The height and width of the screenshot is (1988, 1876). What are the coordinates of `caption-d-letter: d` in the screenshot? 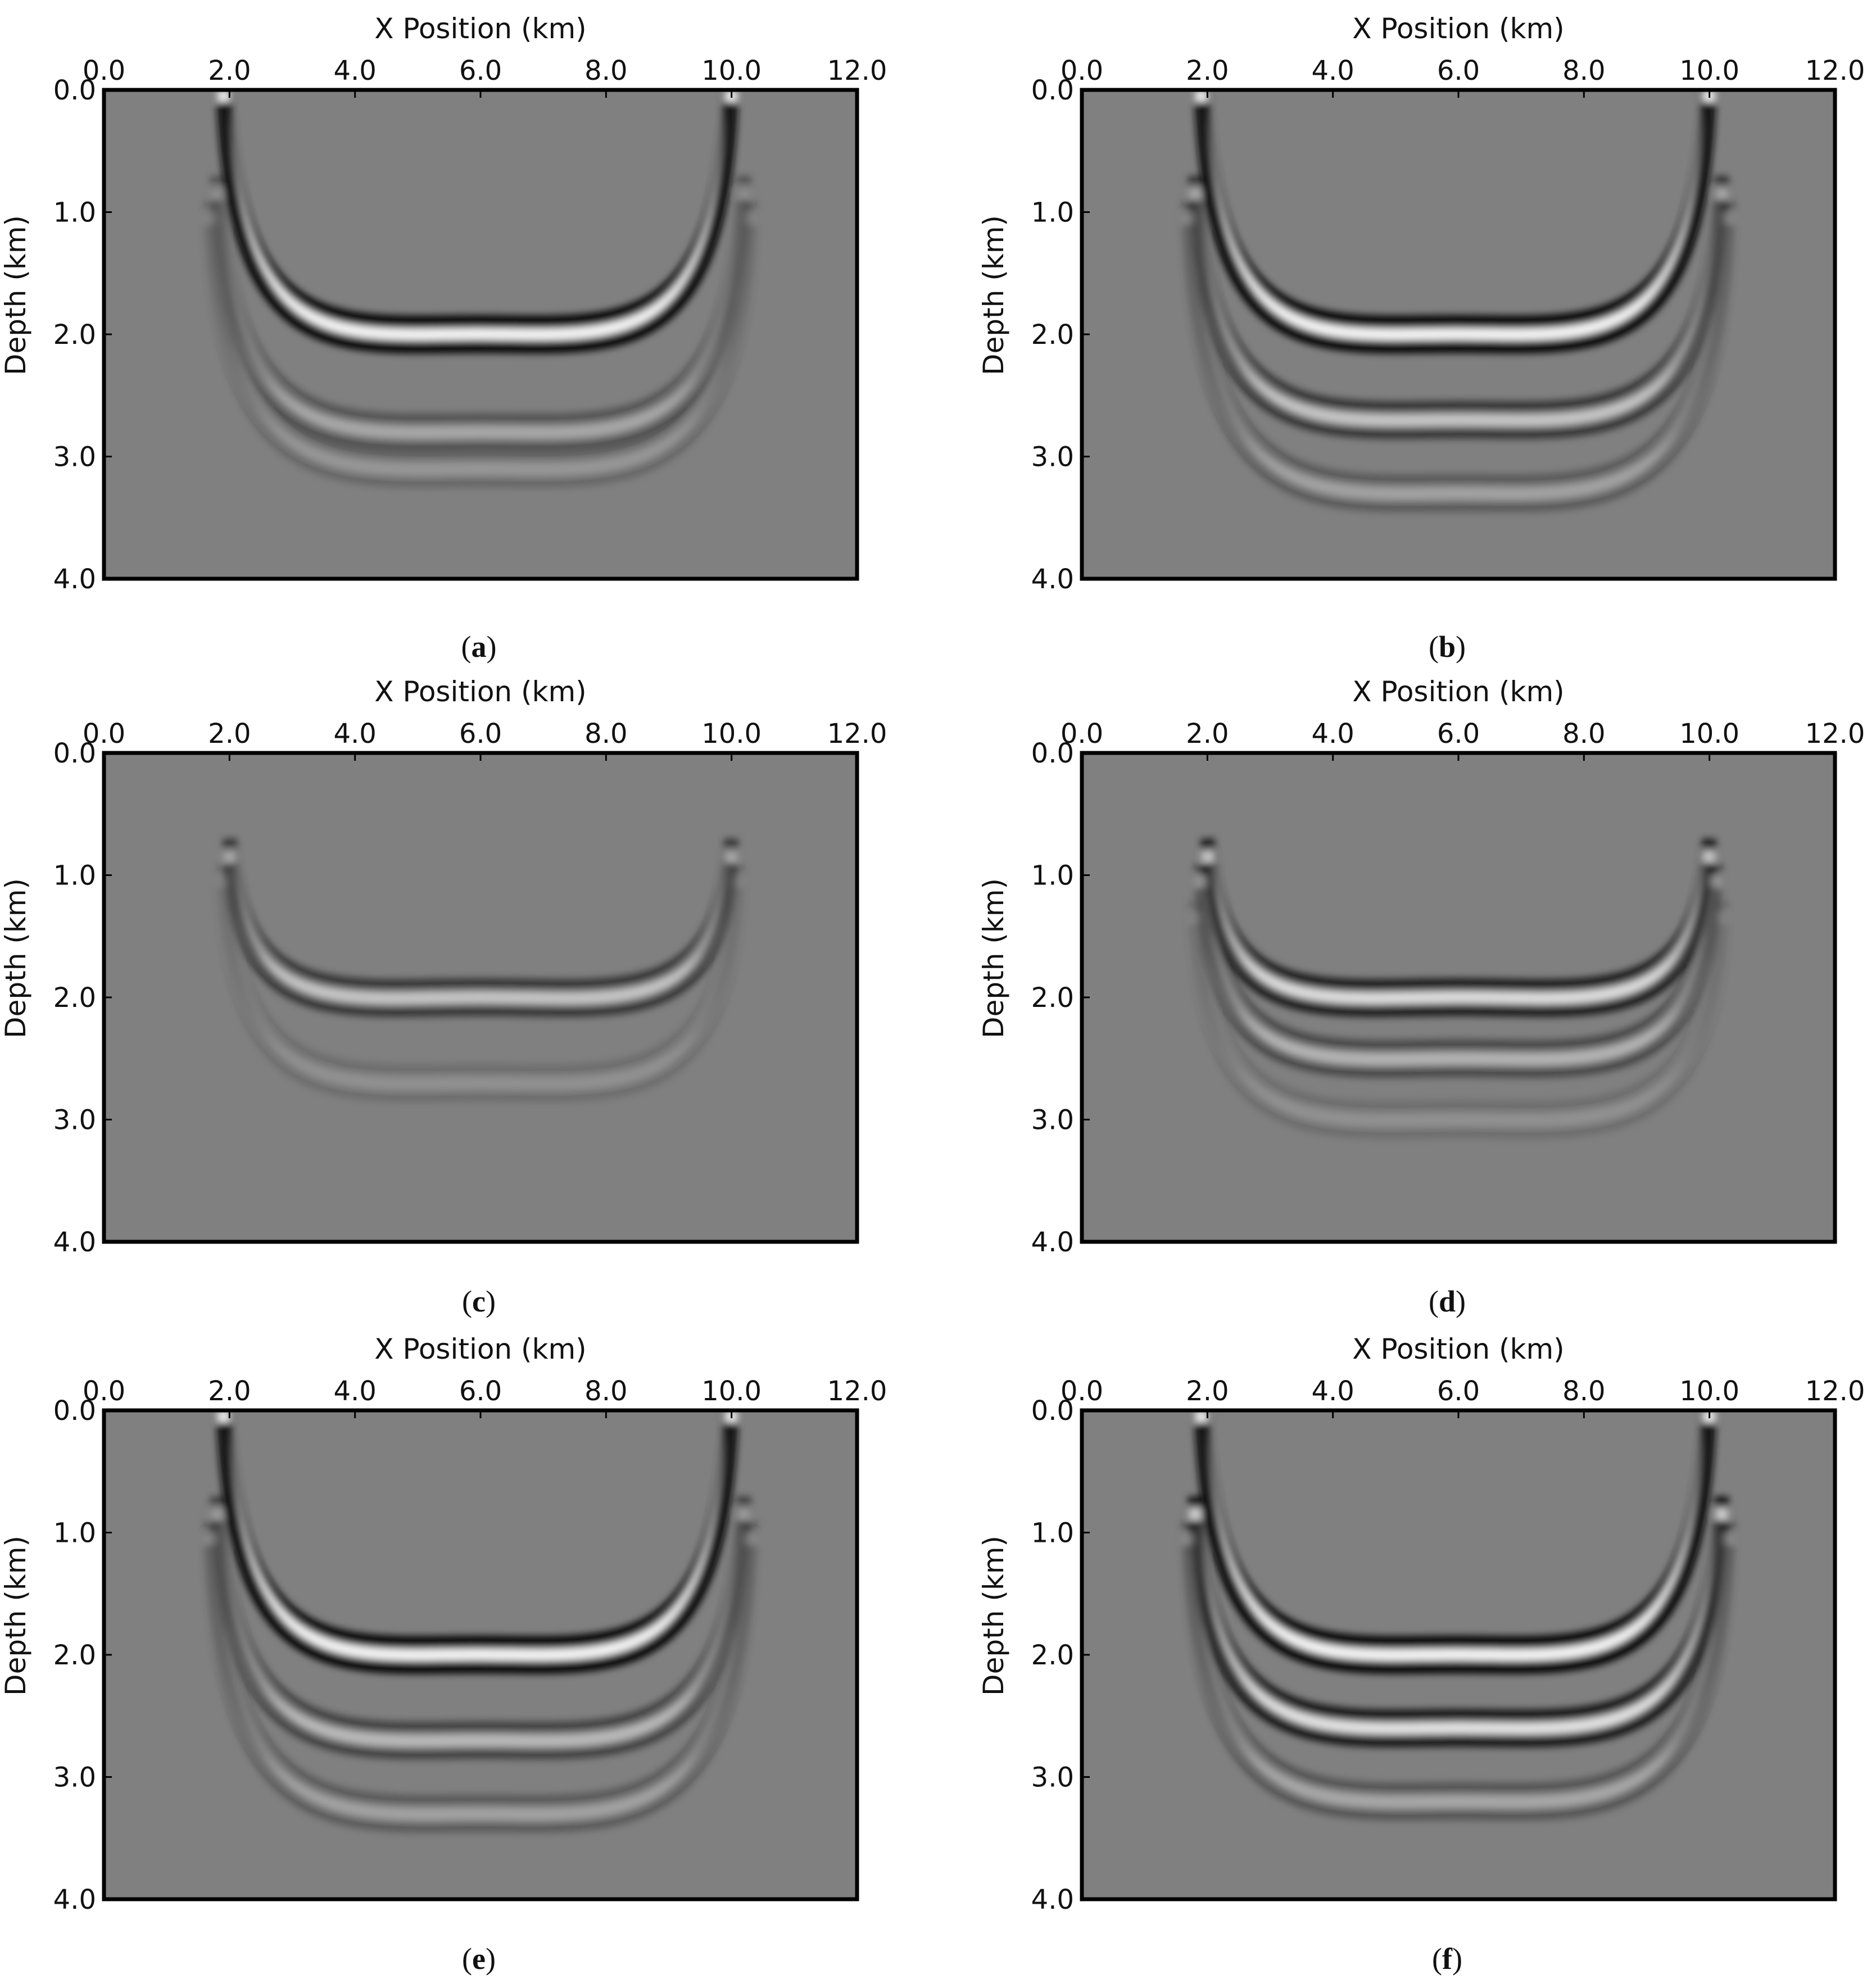 It's located at (1447, 1301).